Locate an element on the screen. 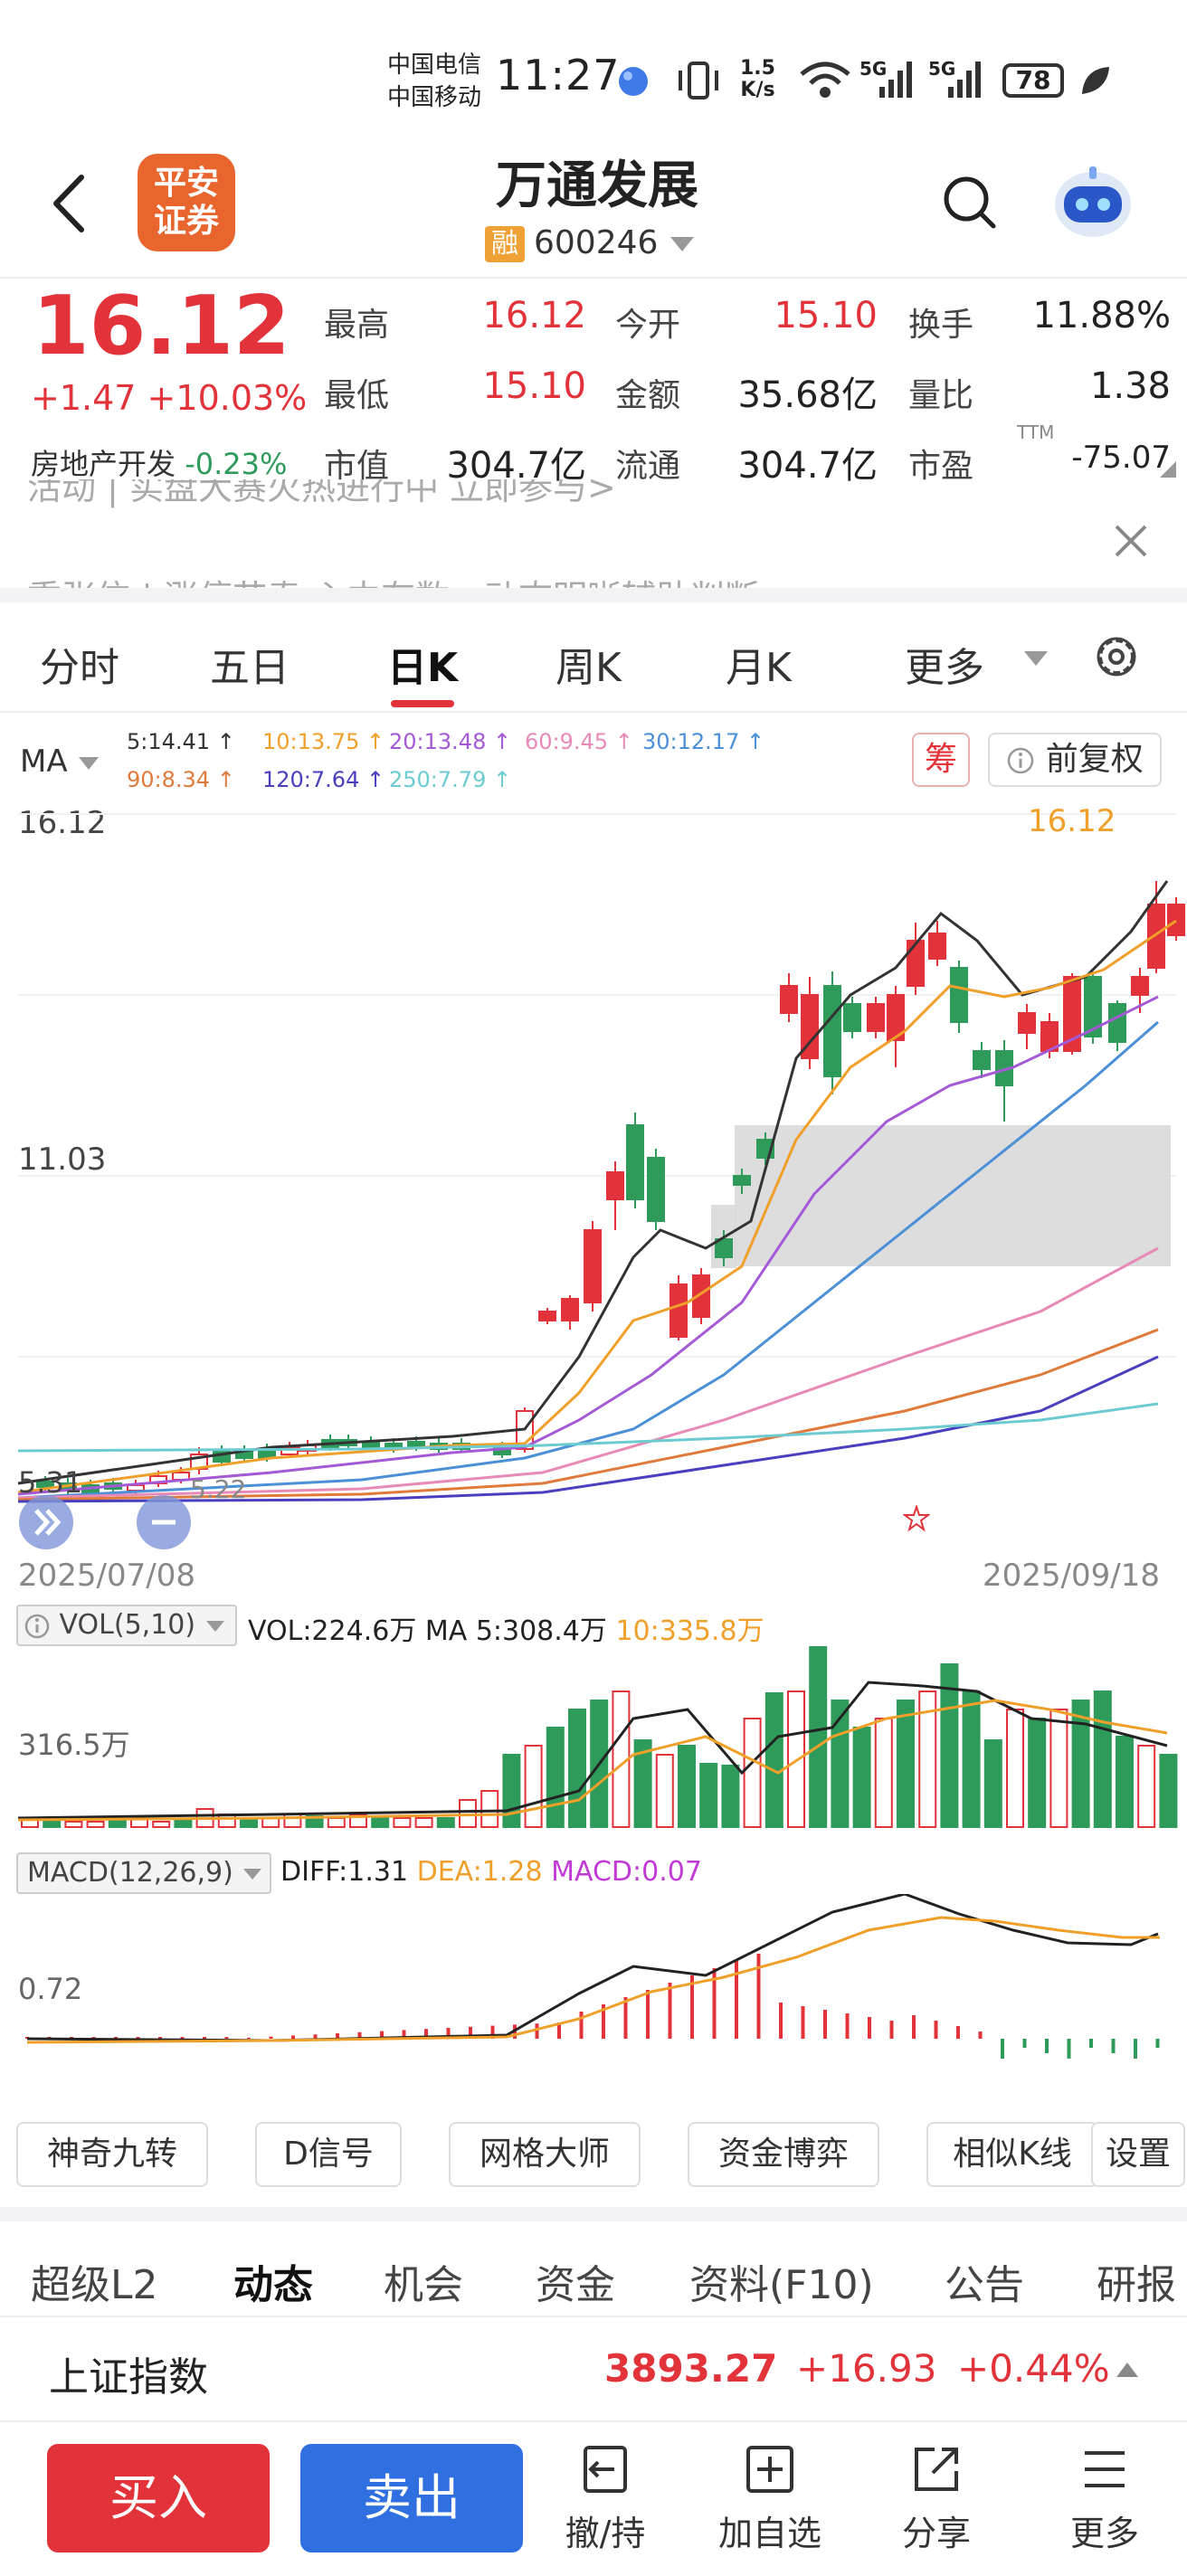 The image size is (1187, 2576). subtab-announcements: 公告 is located at coordinates (984, 2285).